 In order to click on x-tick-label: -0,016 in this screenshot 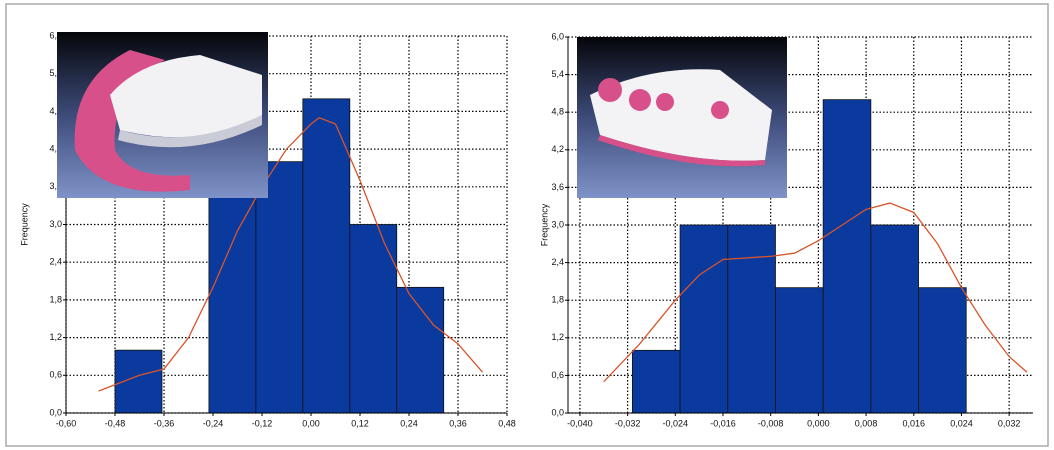, I will do `click(723, 423)`.